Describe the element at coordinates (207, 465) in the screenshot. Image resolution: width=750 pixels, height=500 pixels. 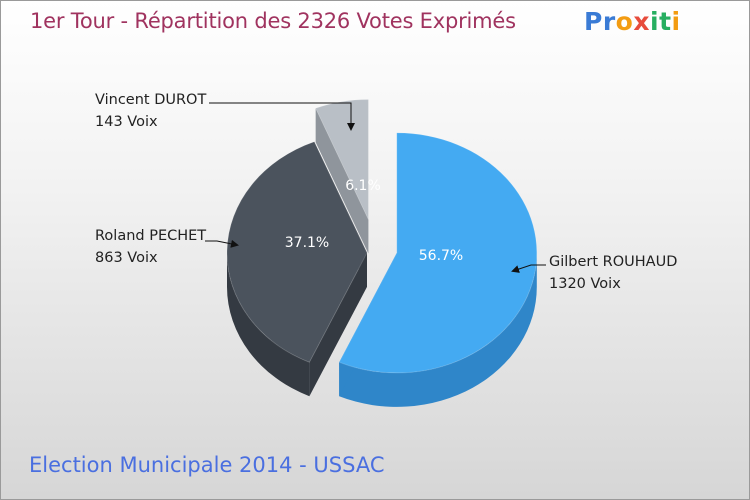
I see `chart-subtitle: Election Municipale 2014 - USSAC` at that location.